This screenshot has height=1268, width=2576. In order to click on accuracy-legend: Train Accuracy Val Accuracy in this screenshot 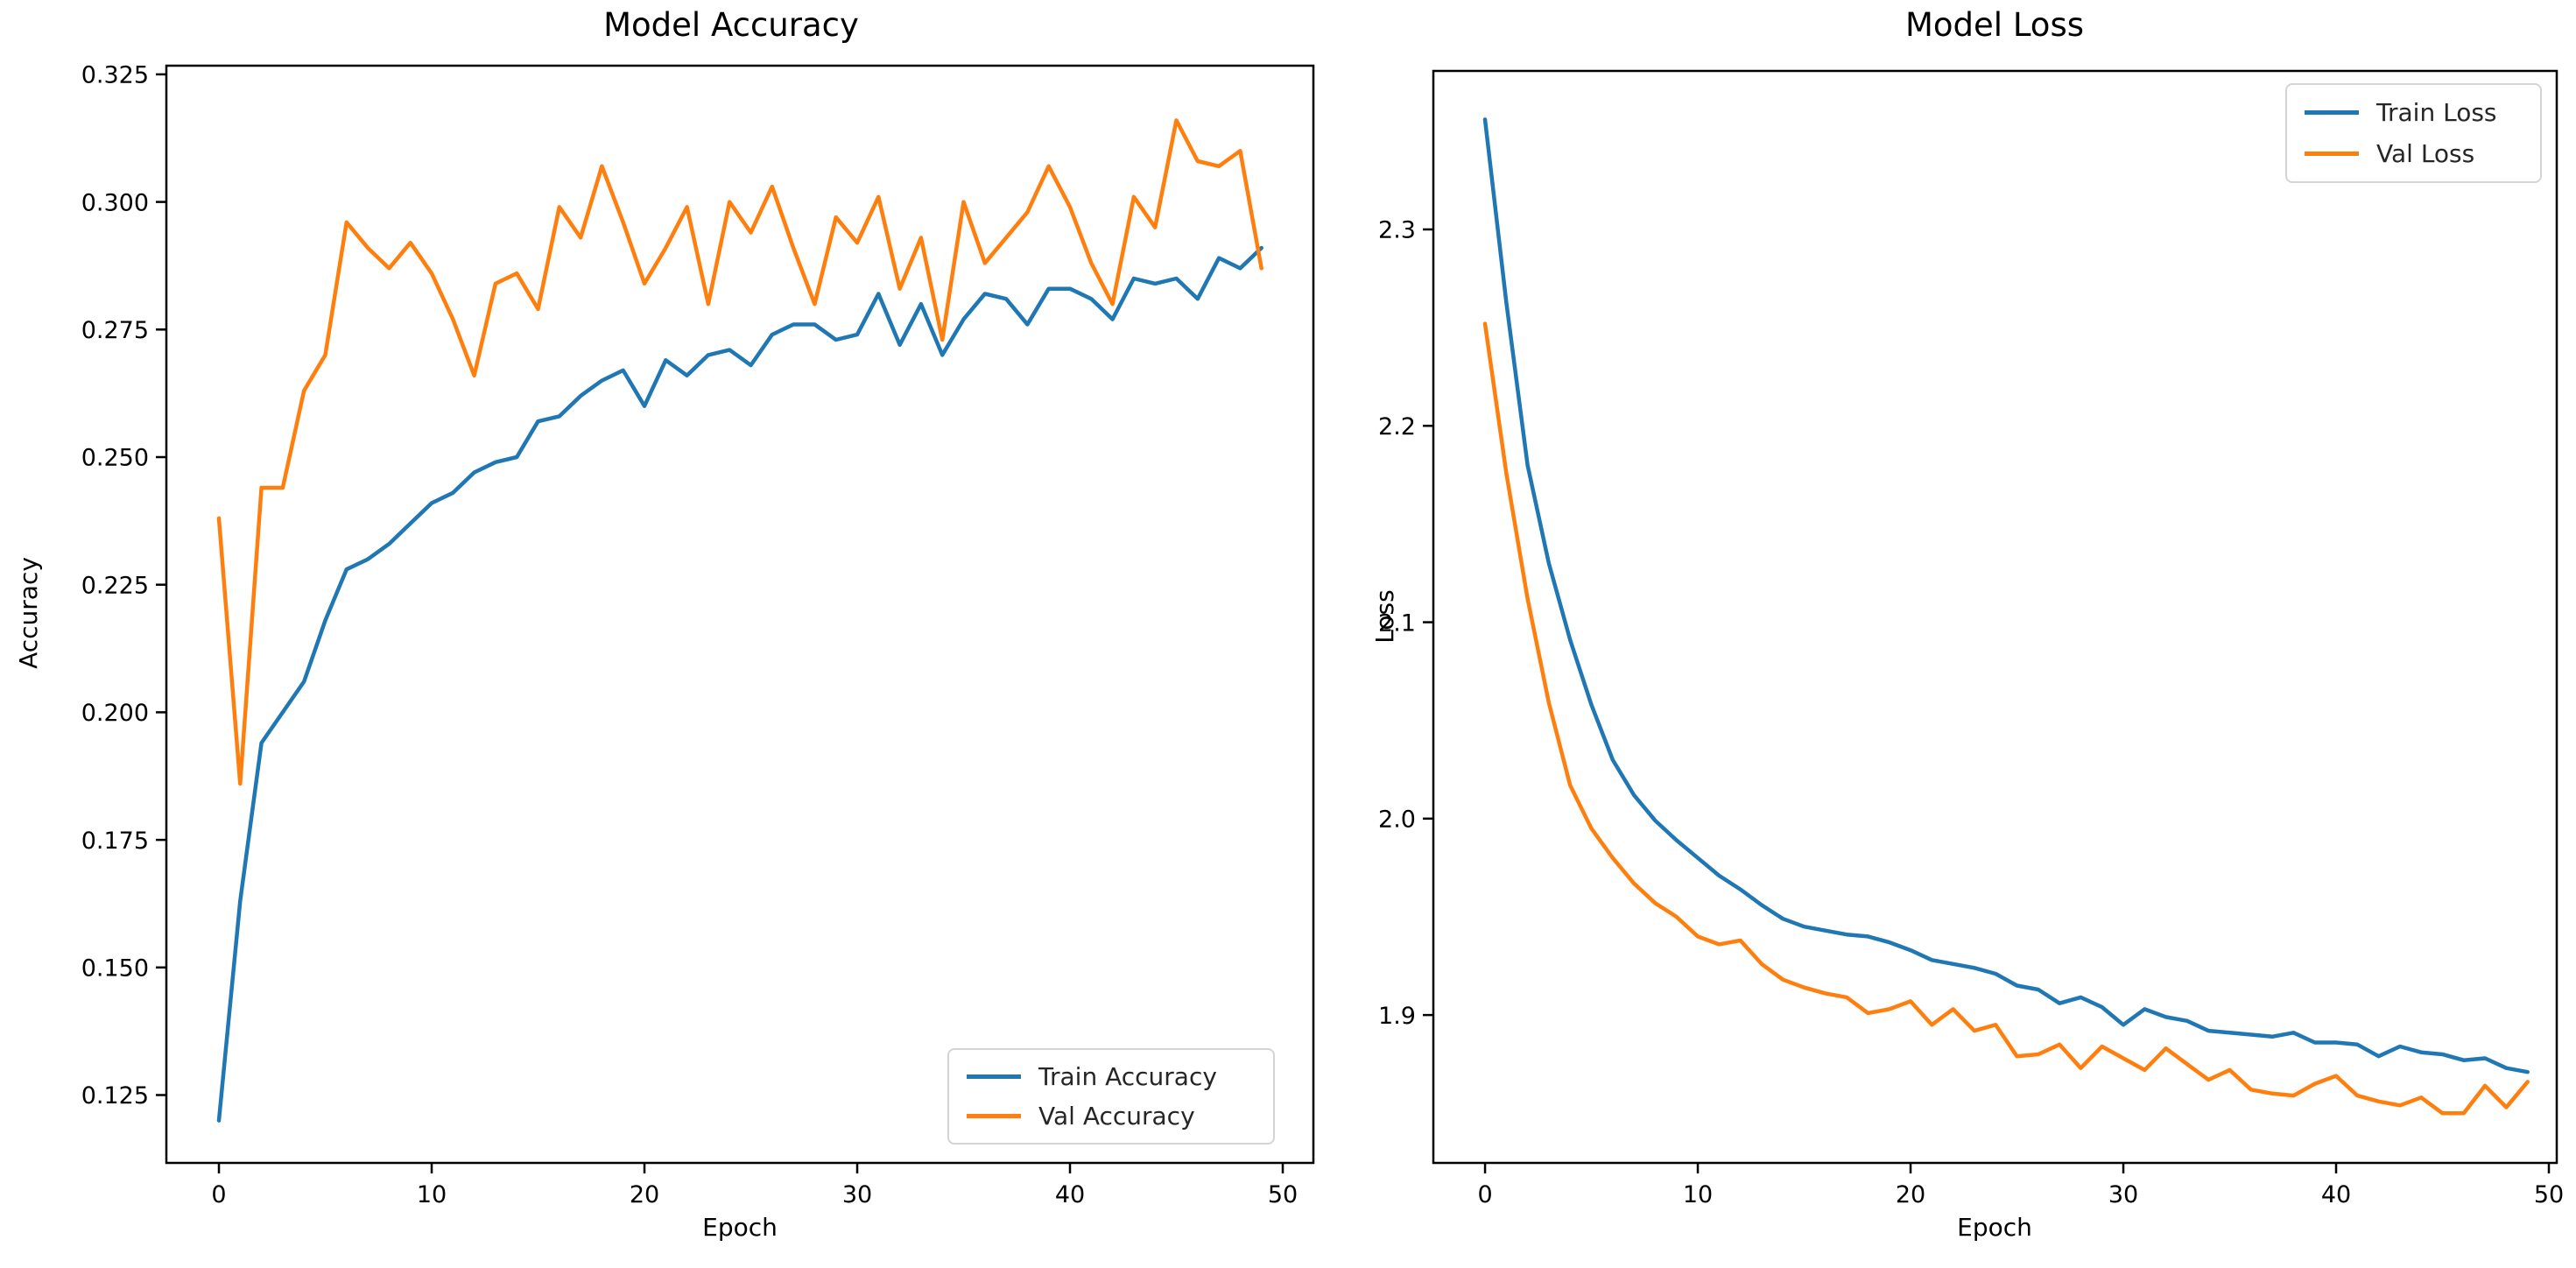, I will do `click(1111, 1096)`.